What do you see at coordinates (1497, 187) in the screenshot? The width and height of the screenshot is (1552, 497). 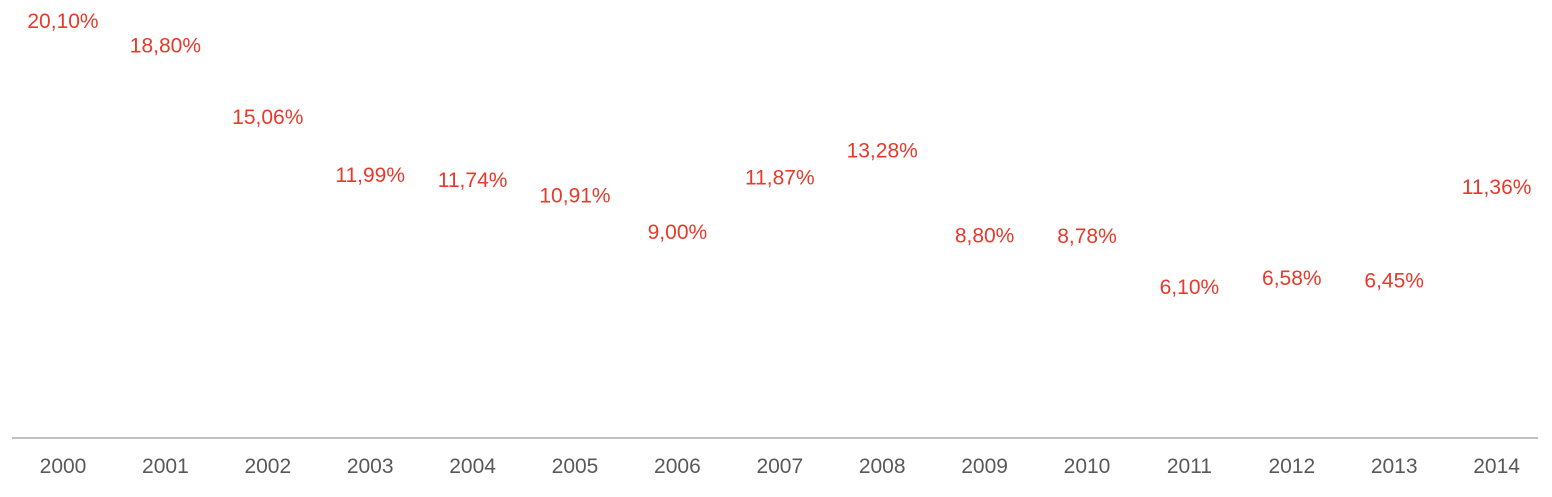 I see `data-label: 11,36%` at bounding box center [1497, 187].